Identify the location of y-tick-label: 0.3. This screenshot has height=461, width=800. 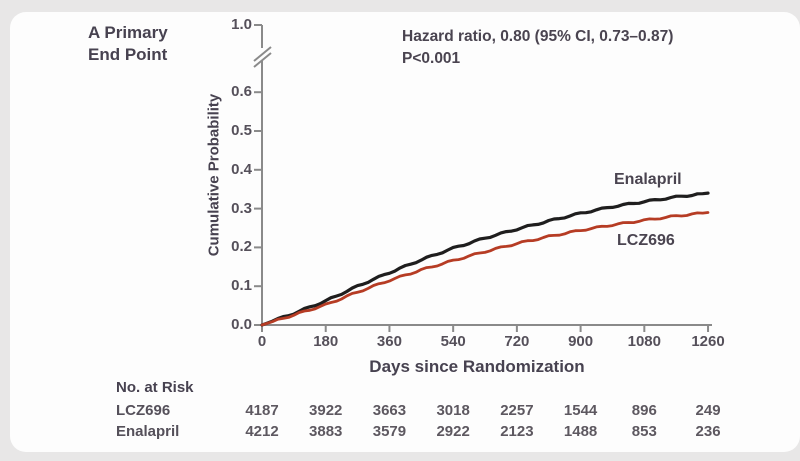
(241, 208).